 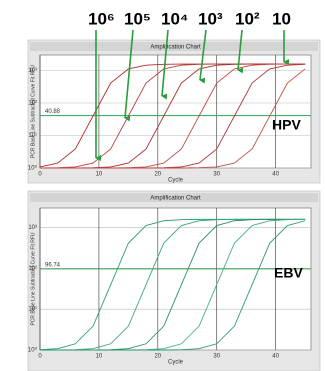 What do you see at coordinates (281, 18) in the screenshot?
I see `dilution-label: 10` at bounding box center [281, 18].